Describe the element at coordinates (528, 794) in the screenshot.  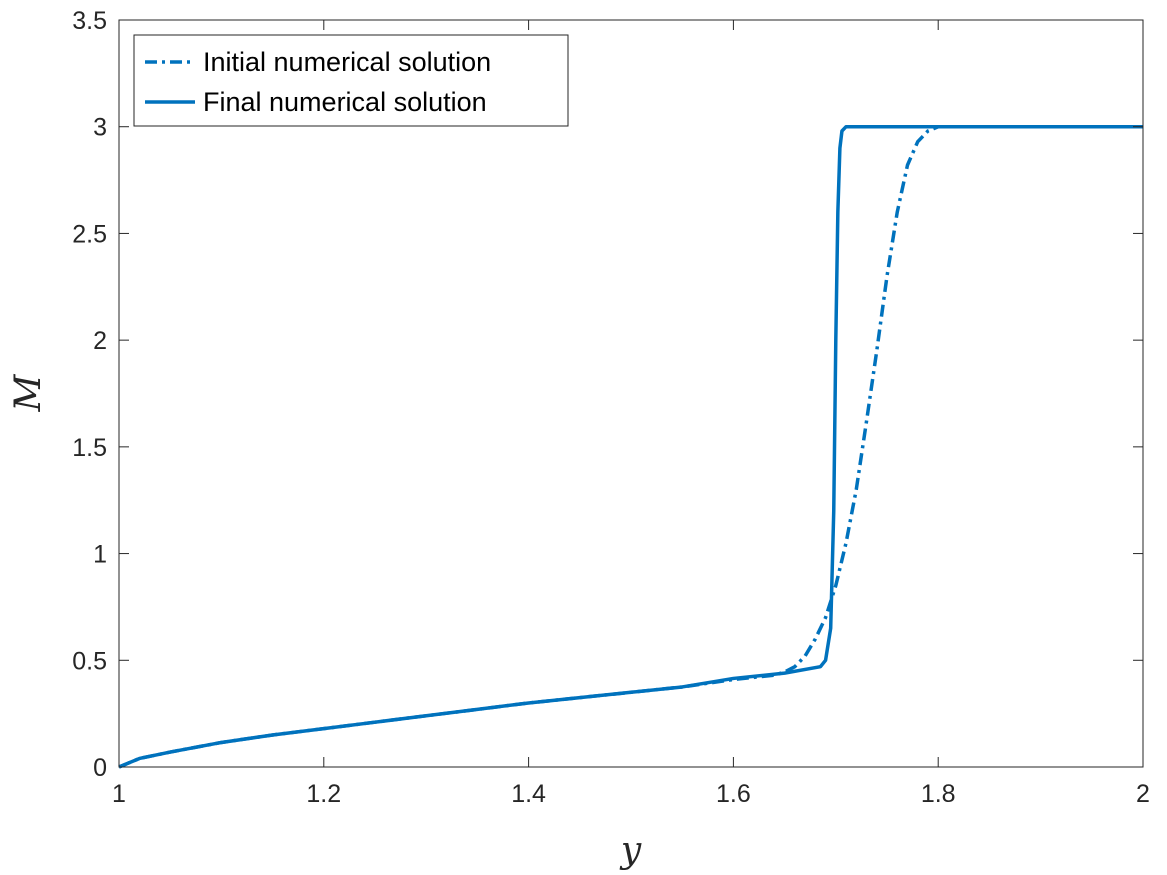
I see `x-tick-label: 1.4` at that location.